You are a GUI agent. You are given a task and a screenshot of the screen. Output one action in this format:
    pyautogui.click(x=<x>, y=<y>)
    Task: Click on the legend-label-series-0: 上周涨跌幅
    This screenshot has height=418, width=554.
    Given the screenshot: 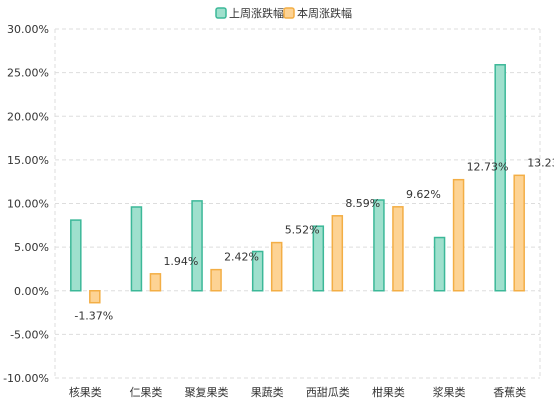 What is the action you would take?
    pyautogui.click(x=256, y=13)
    